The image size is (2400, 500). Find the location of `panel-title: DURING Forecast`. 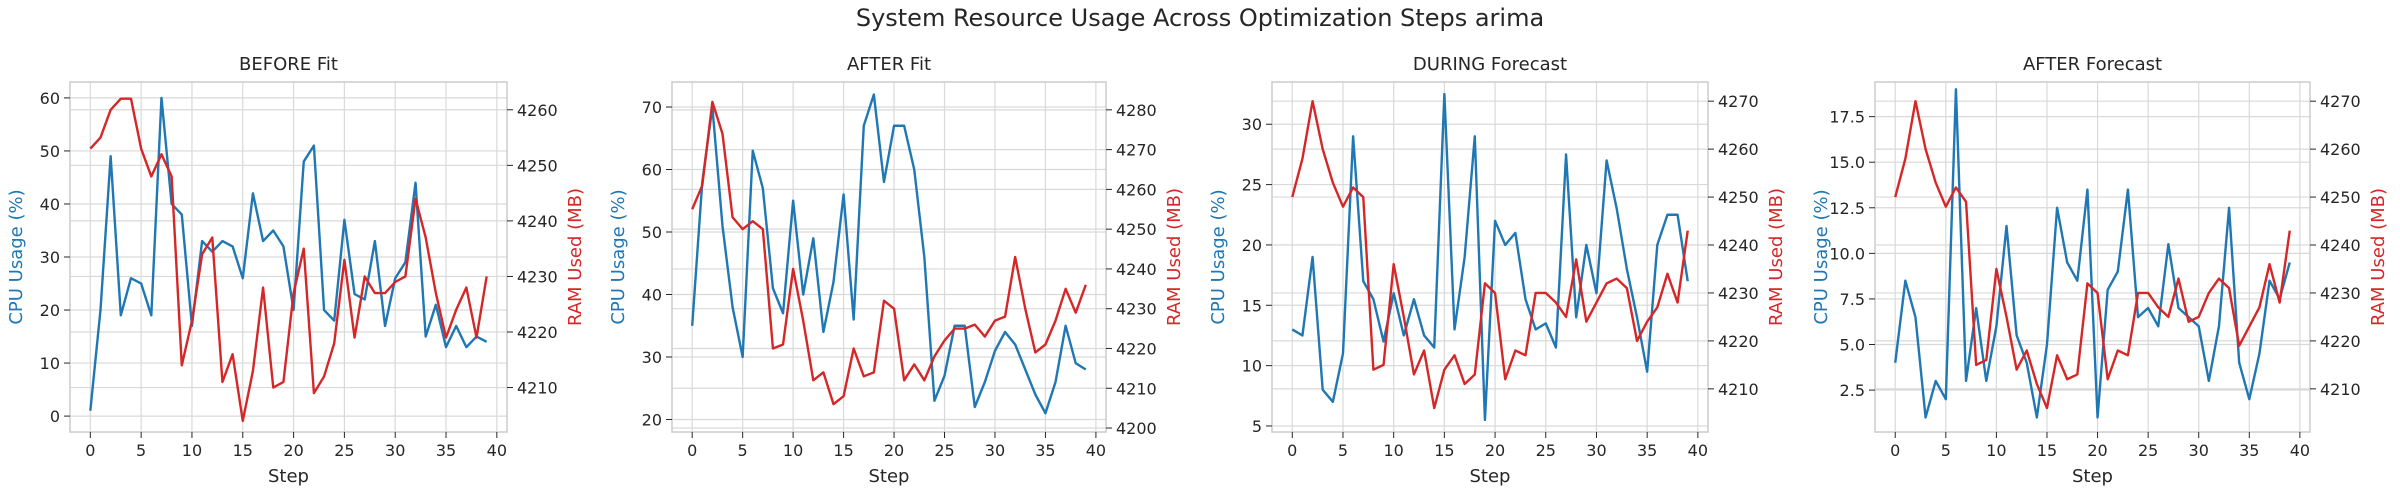

panel-title: DURING Forecast is located at coordinates (1490, 64).